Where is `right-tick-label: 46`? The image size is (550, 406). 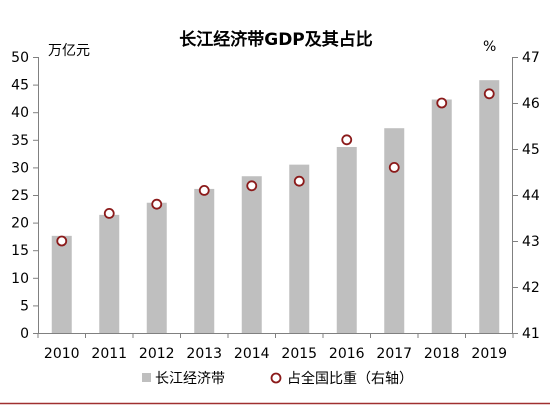 right-tick-label: 46 is located at coordinates (531, 104).